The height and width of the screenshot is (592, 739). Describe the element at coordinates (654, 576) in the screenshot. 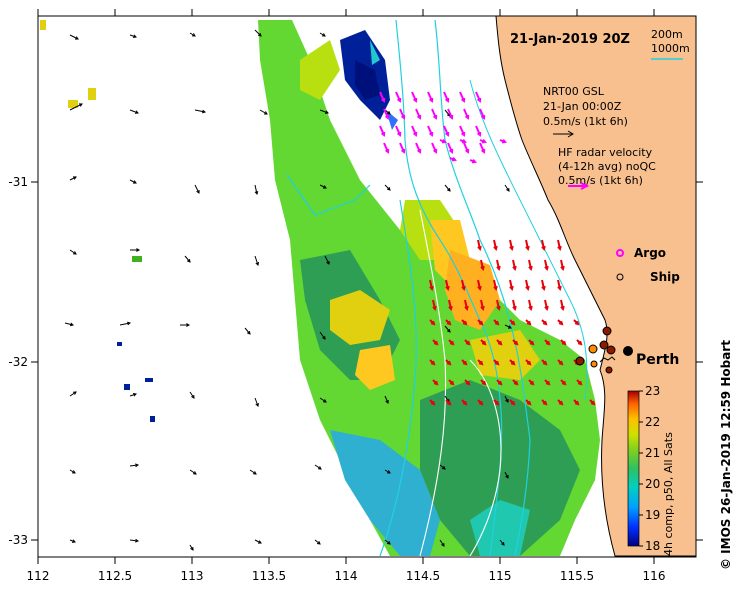

I see `x-tick-label: 116` at that location.